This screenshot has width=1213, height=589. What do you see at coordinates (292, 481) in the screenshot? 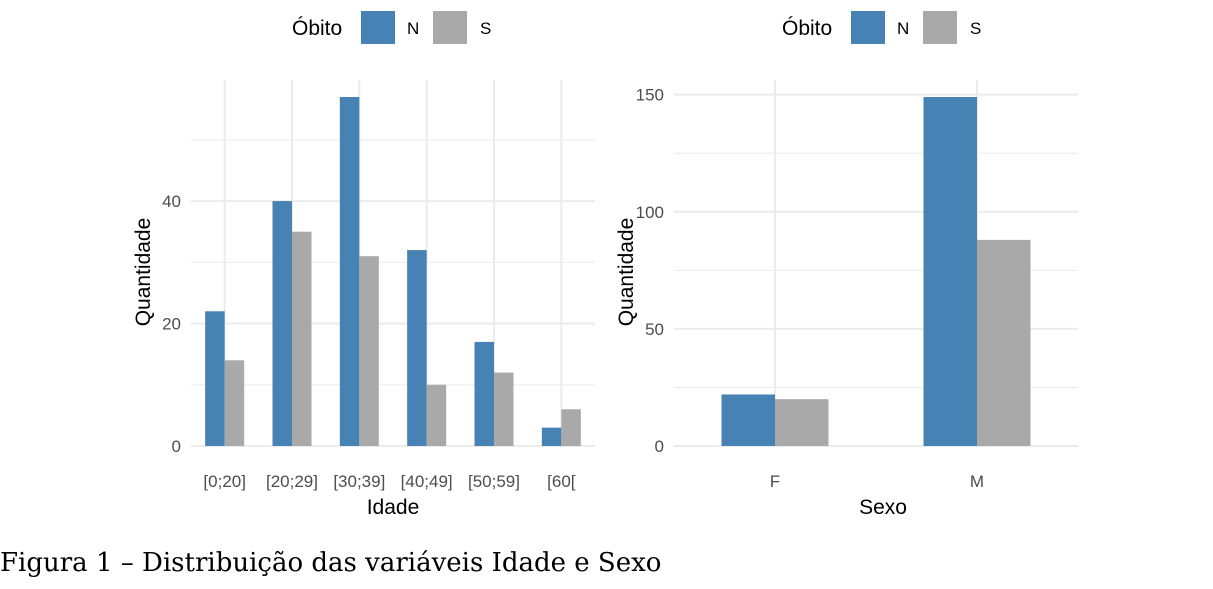
I see `x-tick-label: [20;29]` at bounding box center [292, 481].